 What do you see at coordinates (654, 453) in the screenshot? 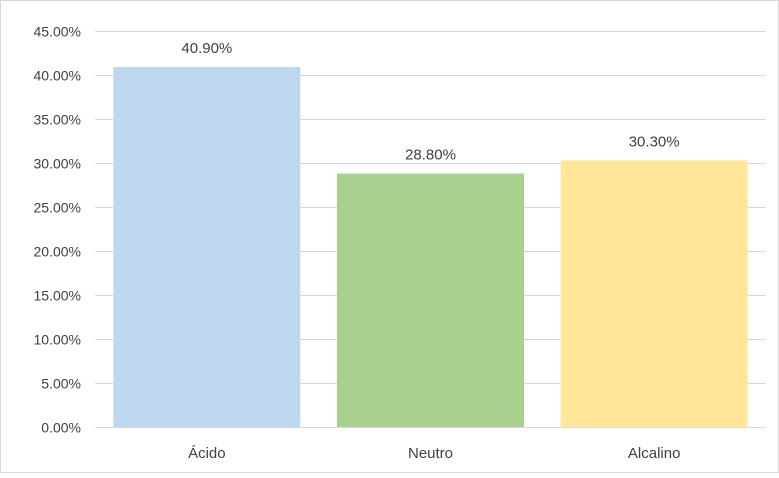
I see `x-category-label: Alcalino` at bounding box center [654, 453].